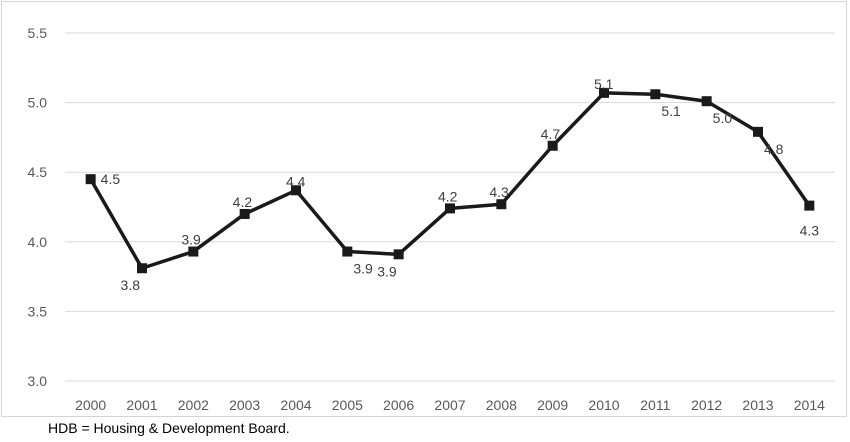 The image size is (850, 442). Describe the element at coordinates (131, 285) in the screenshot. I see `data-label: 3.8` at that location.